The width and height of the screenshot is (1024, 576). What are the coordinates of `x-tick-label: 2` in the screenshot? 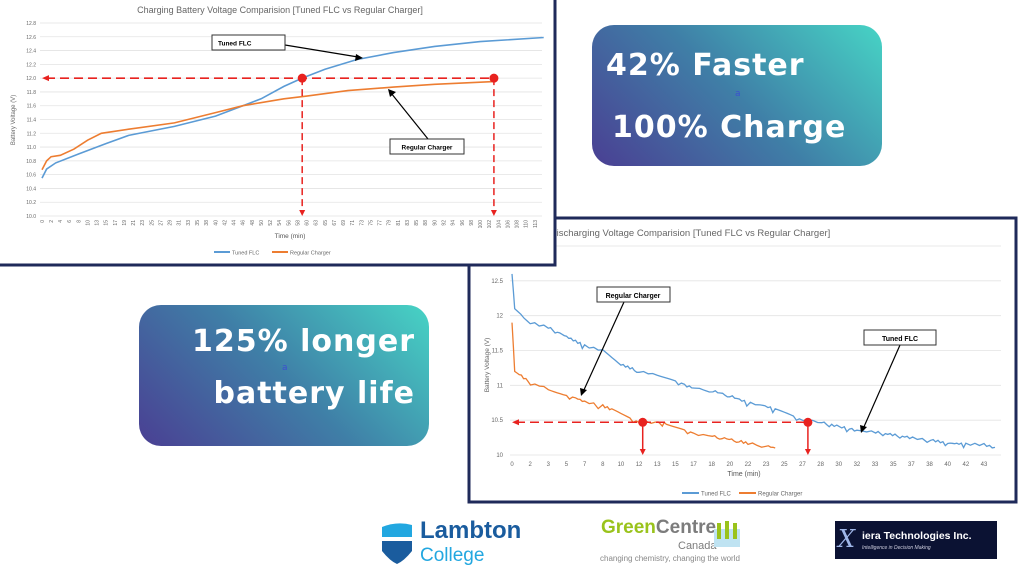 It's located at (52, 221).